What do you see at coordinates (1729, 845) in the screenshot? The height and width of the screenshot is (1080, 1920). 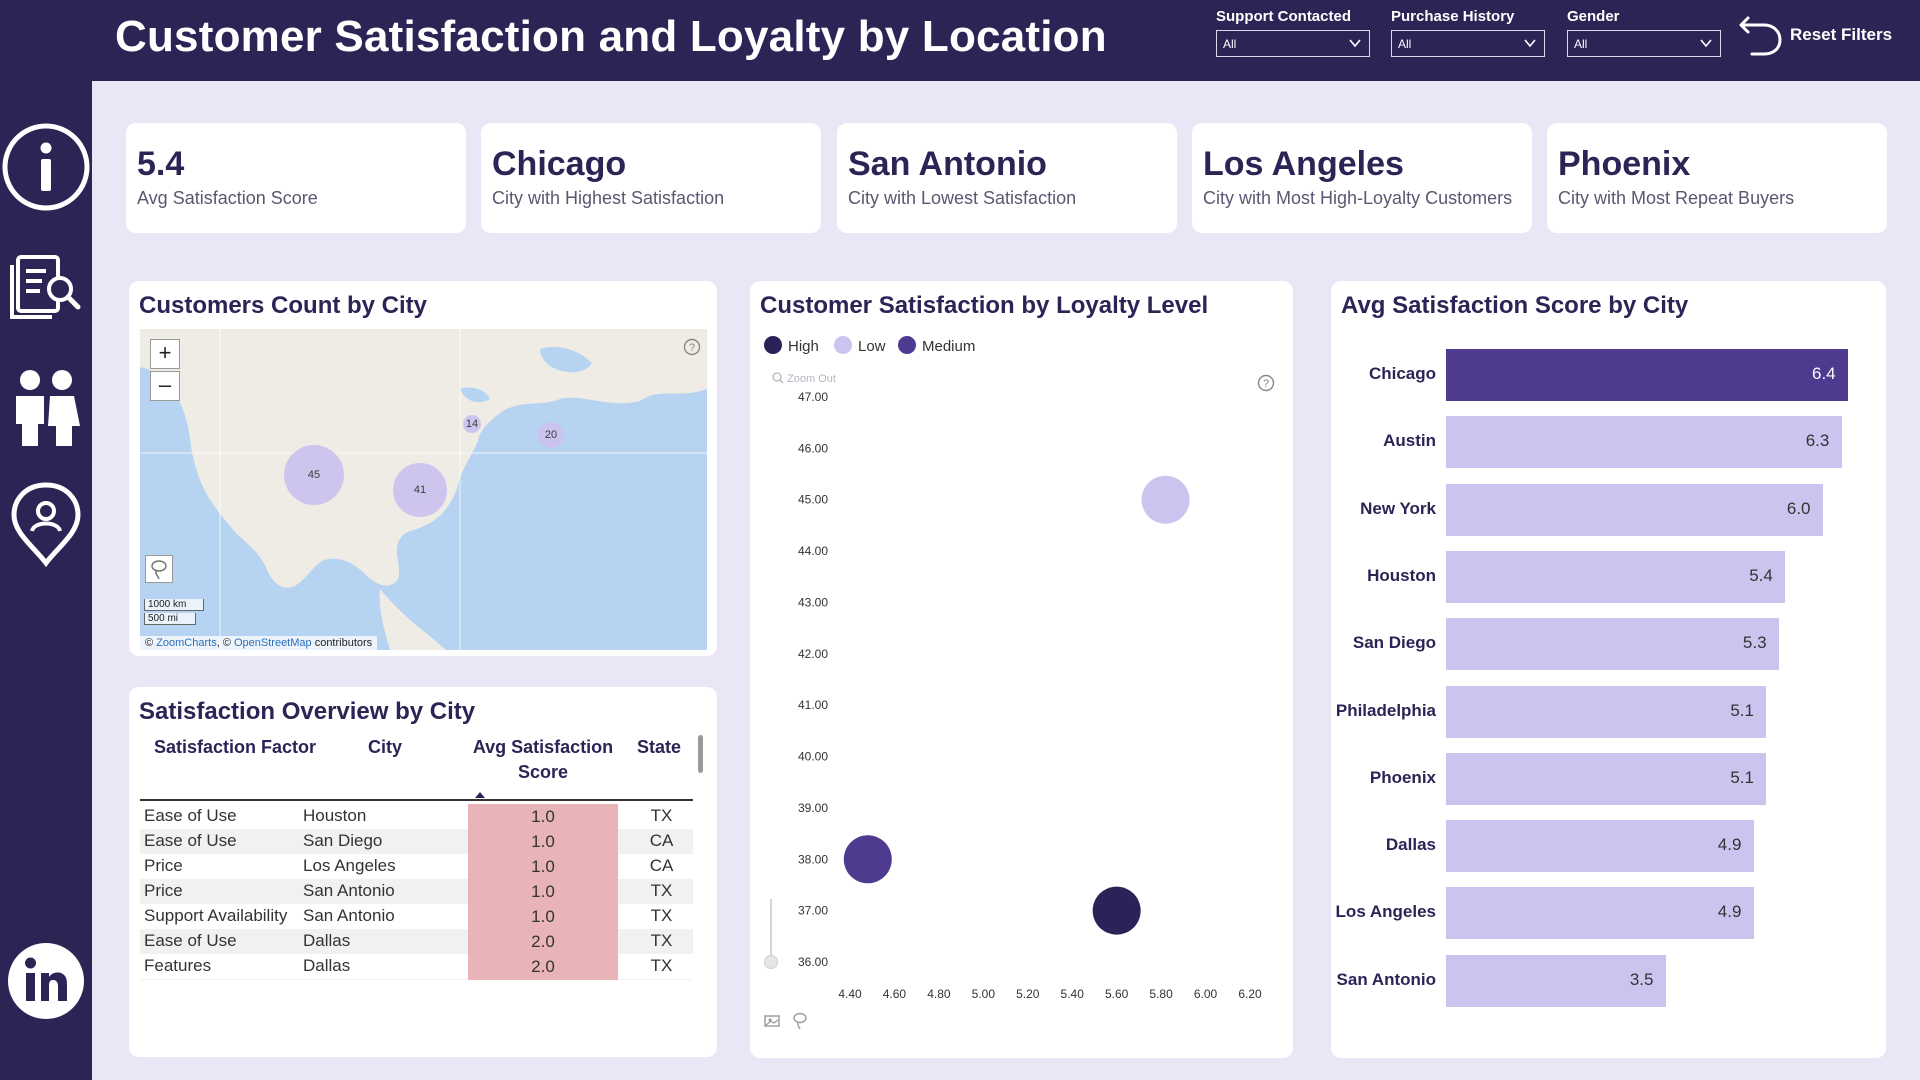 I see `bar-value-label: 4.9` at bounding box center [1729, 845].